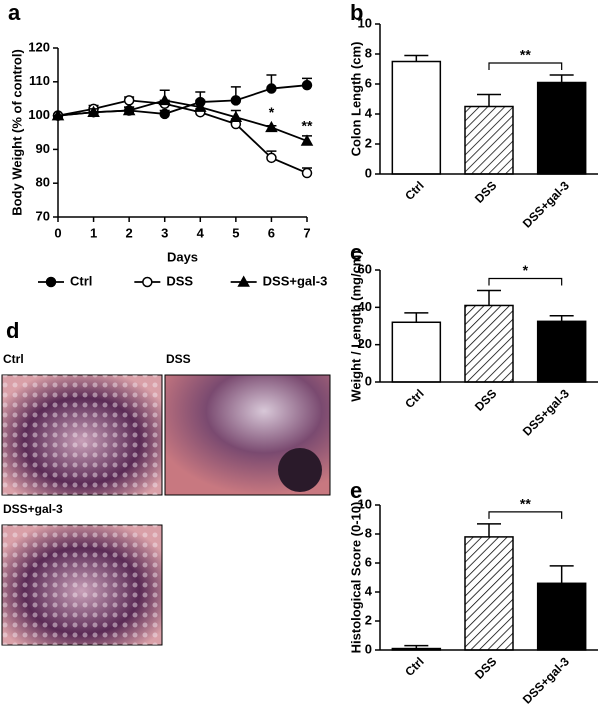  What do you see at coordinates (39, 46) in the screenshot?
I see `y-tick-label: 120` at bounding box center [39, 46].